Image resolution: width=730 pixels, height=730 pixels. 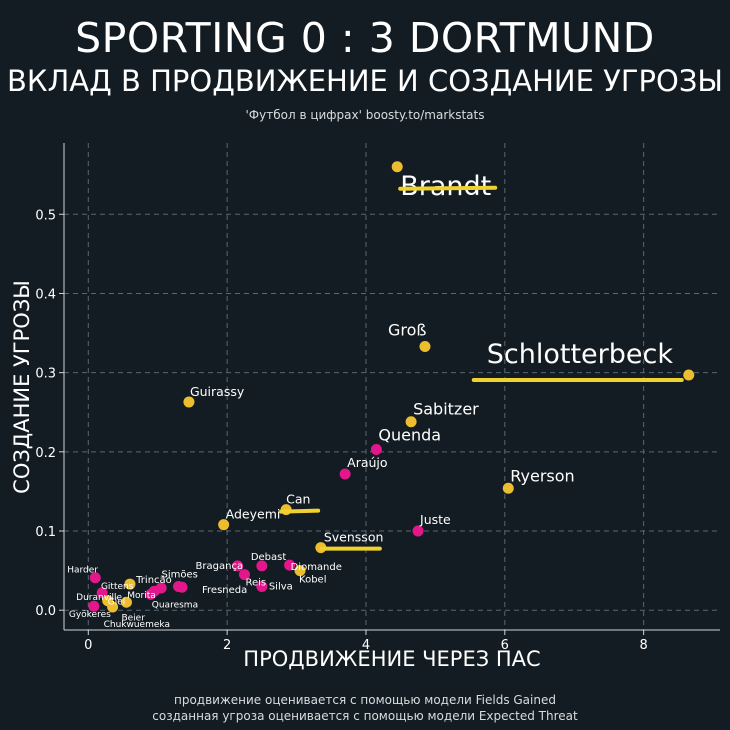 I want to click on point-label: Duranville, so click(x=99, y=598).